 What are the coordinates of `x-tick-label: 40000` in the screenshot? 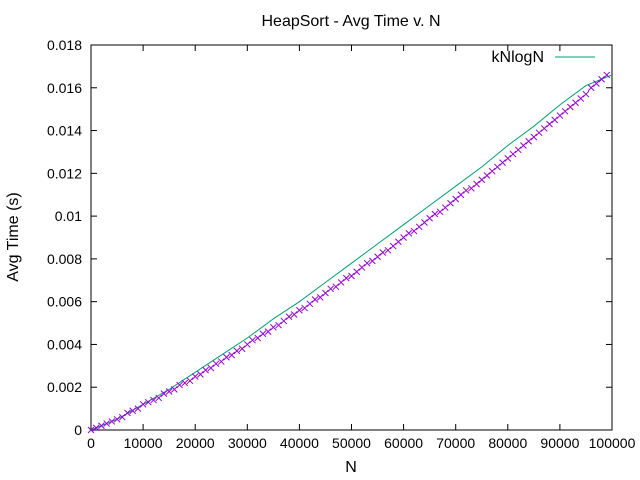 It's located at (299, 443).